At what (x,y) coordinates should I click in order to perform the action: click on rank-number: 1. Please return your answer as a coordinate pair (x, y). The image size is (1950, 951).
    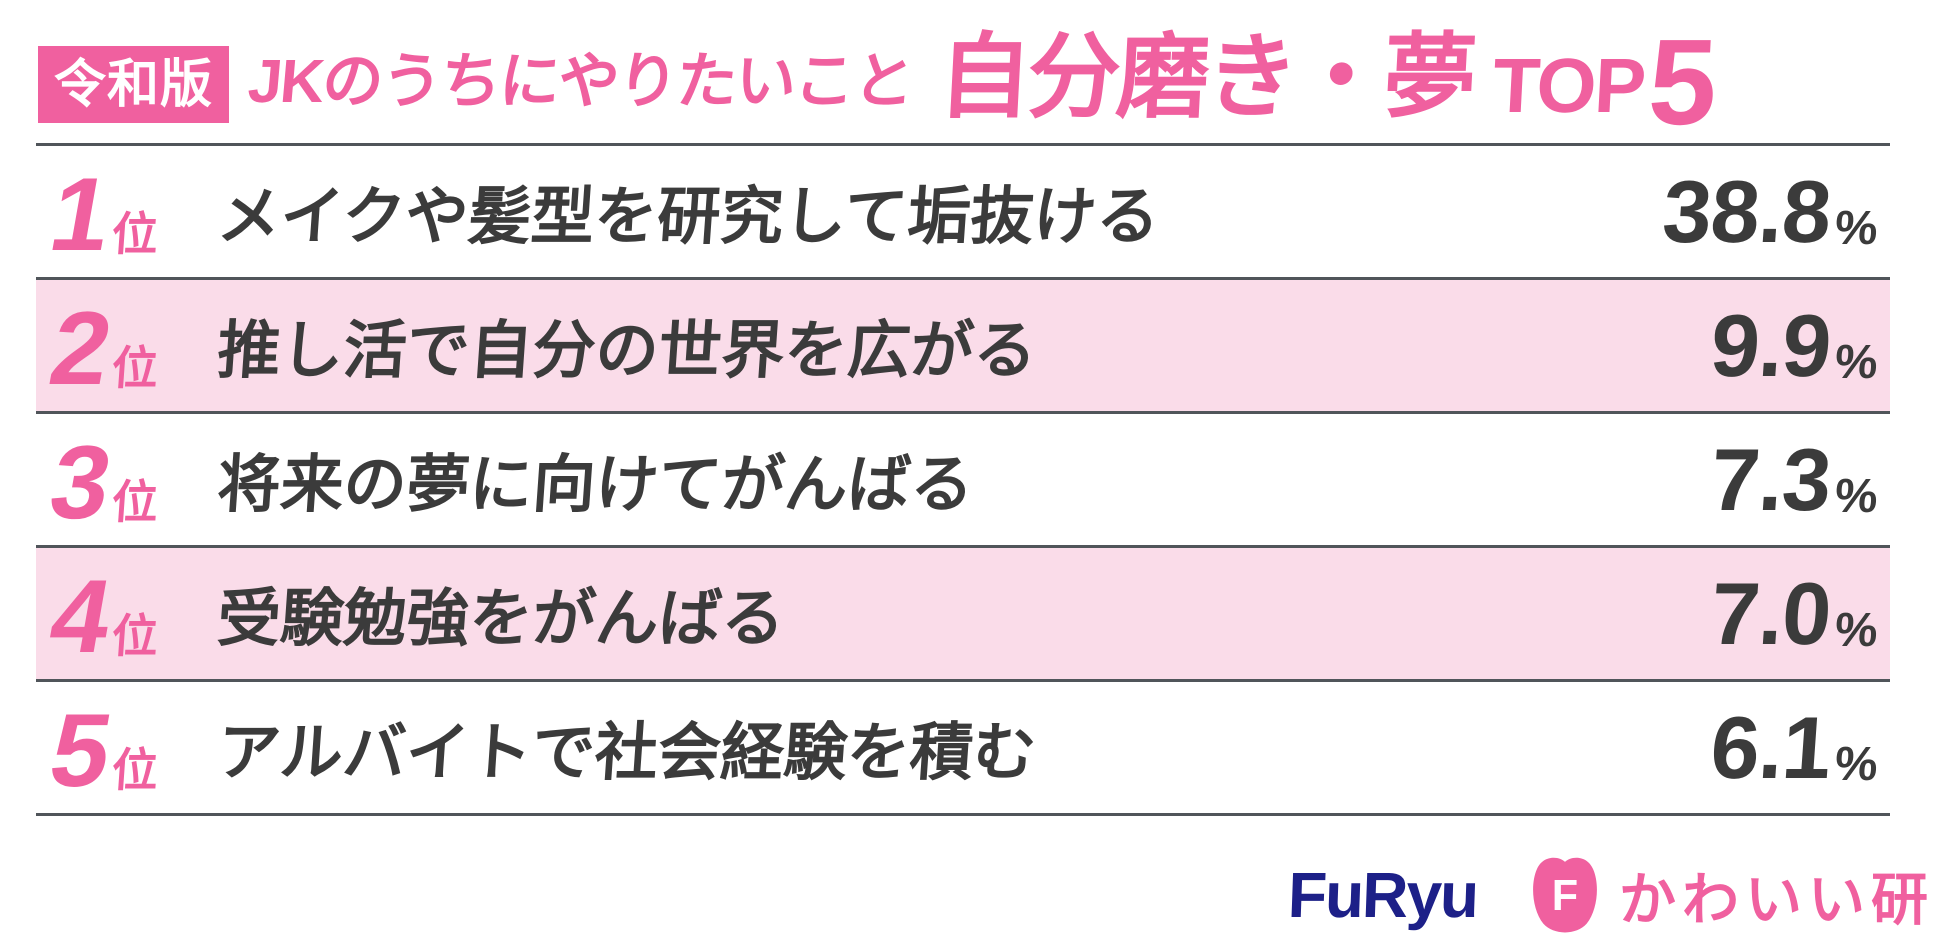
    Looking at the image, I should click on (81, 214).